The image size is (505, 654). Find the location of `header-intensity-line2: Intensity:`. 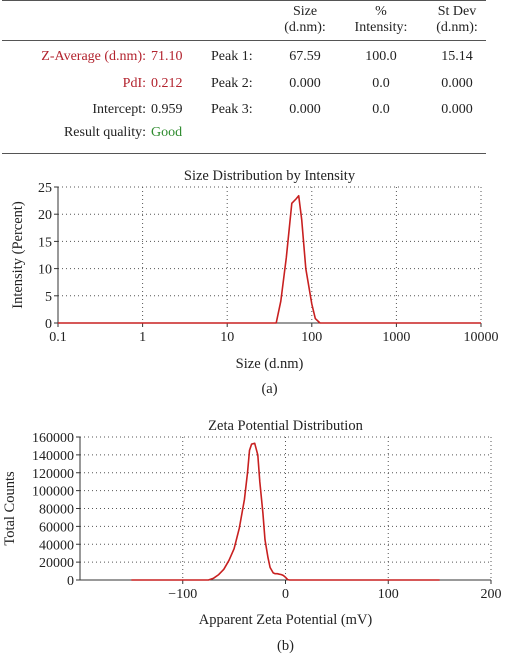

header-intensity-line2: Intensity: is located at coordinates (381, 27).